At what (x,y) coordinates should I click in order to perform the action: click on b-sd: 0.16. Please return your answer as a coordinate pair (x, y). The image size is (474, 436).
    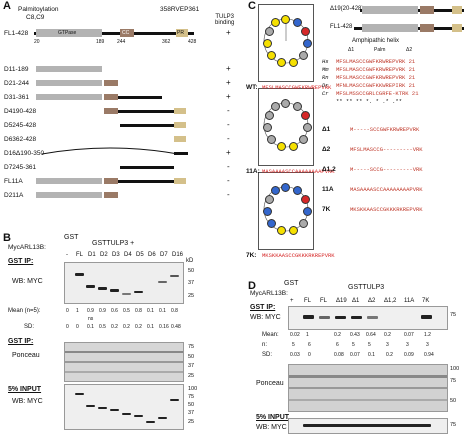
    Looking at the image, I should click on (164, 327).